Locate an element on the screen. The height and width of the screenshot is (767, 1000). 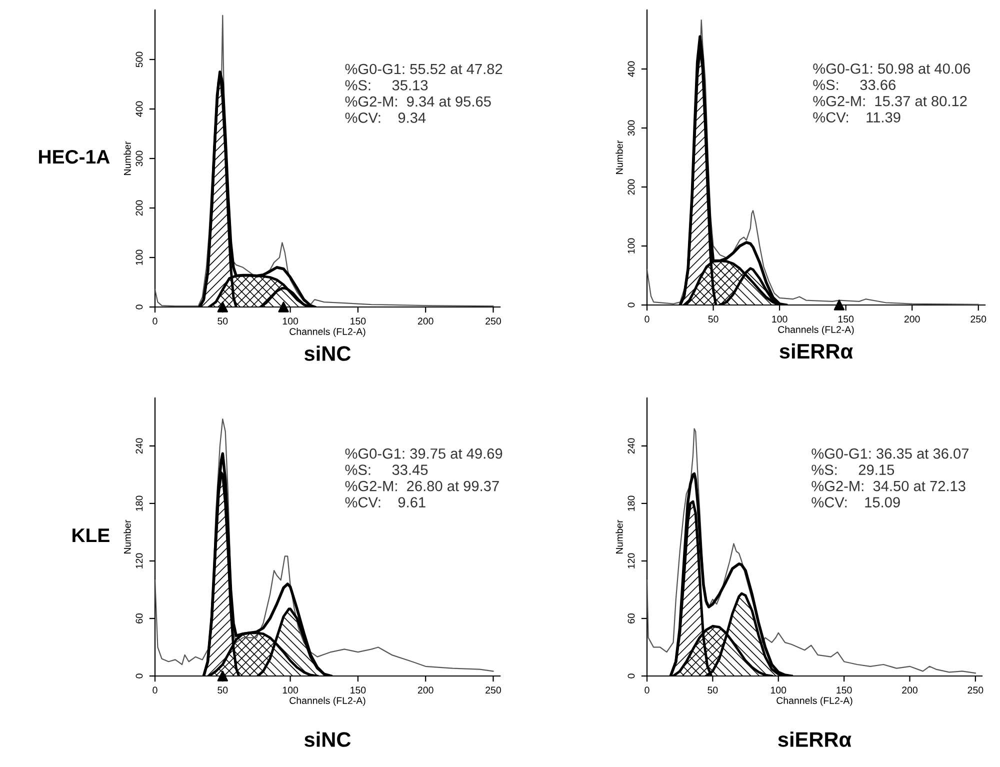
annotation: %G0-G1: 55.52 at 47.82 %S: 35.13 %G2-M: 9.34 at 95.65 %CV: 9.34 is located at coordinates (423, 93).